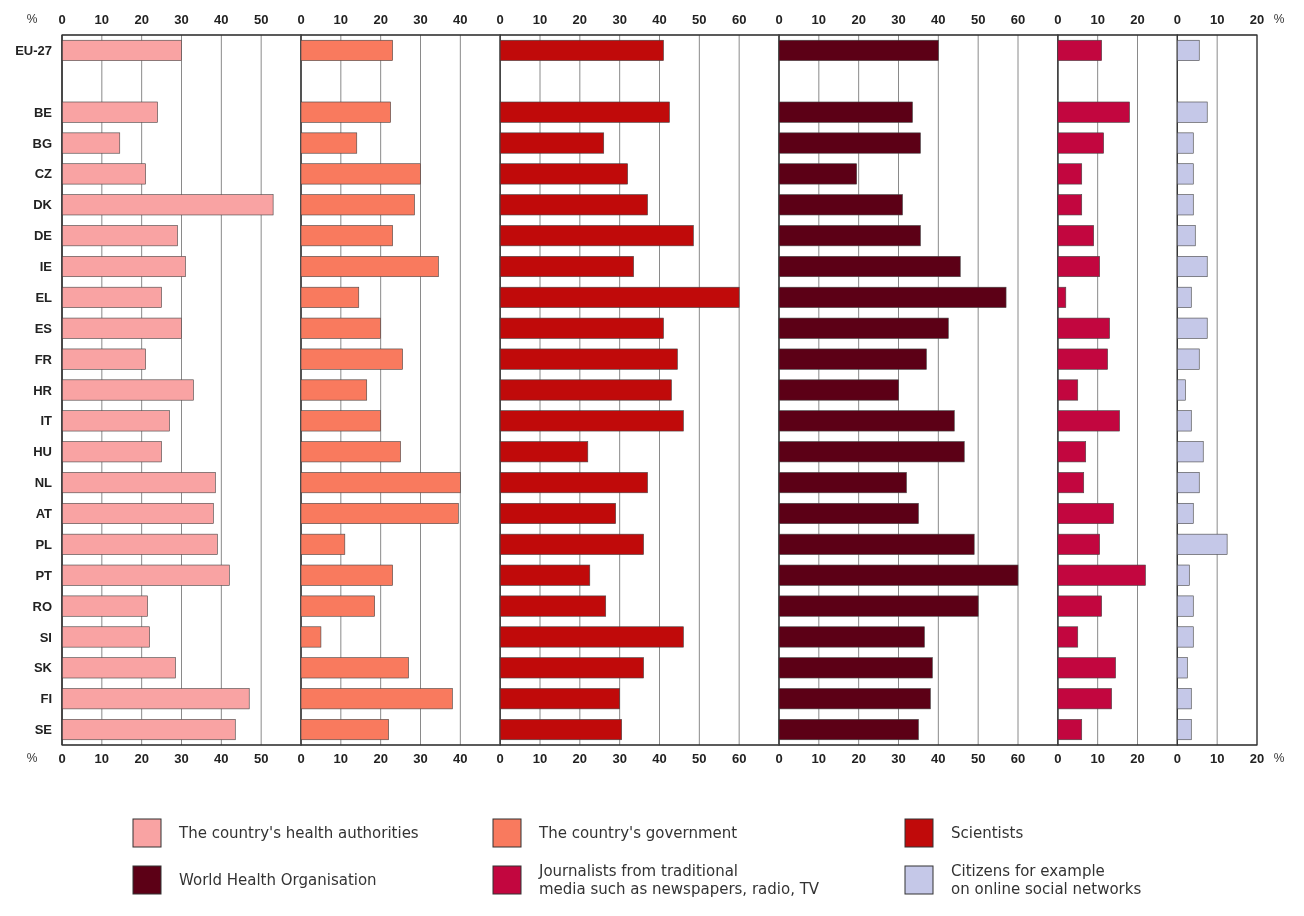 The height and width of the screenshot is (916, 1304). Describe the element at coordinates (1018, 758) in the screenshot. I see `x-tick-label: 60` at that location.